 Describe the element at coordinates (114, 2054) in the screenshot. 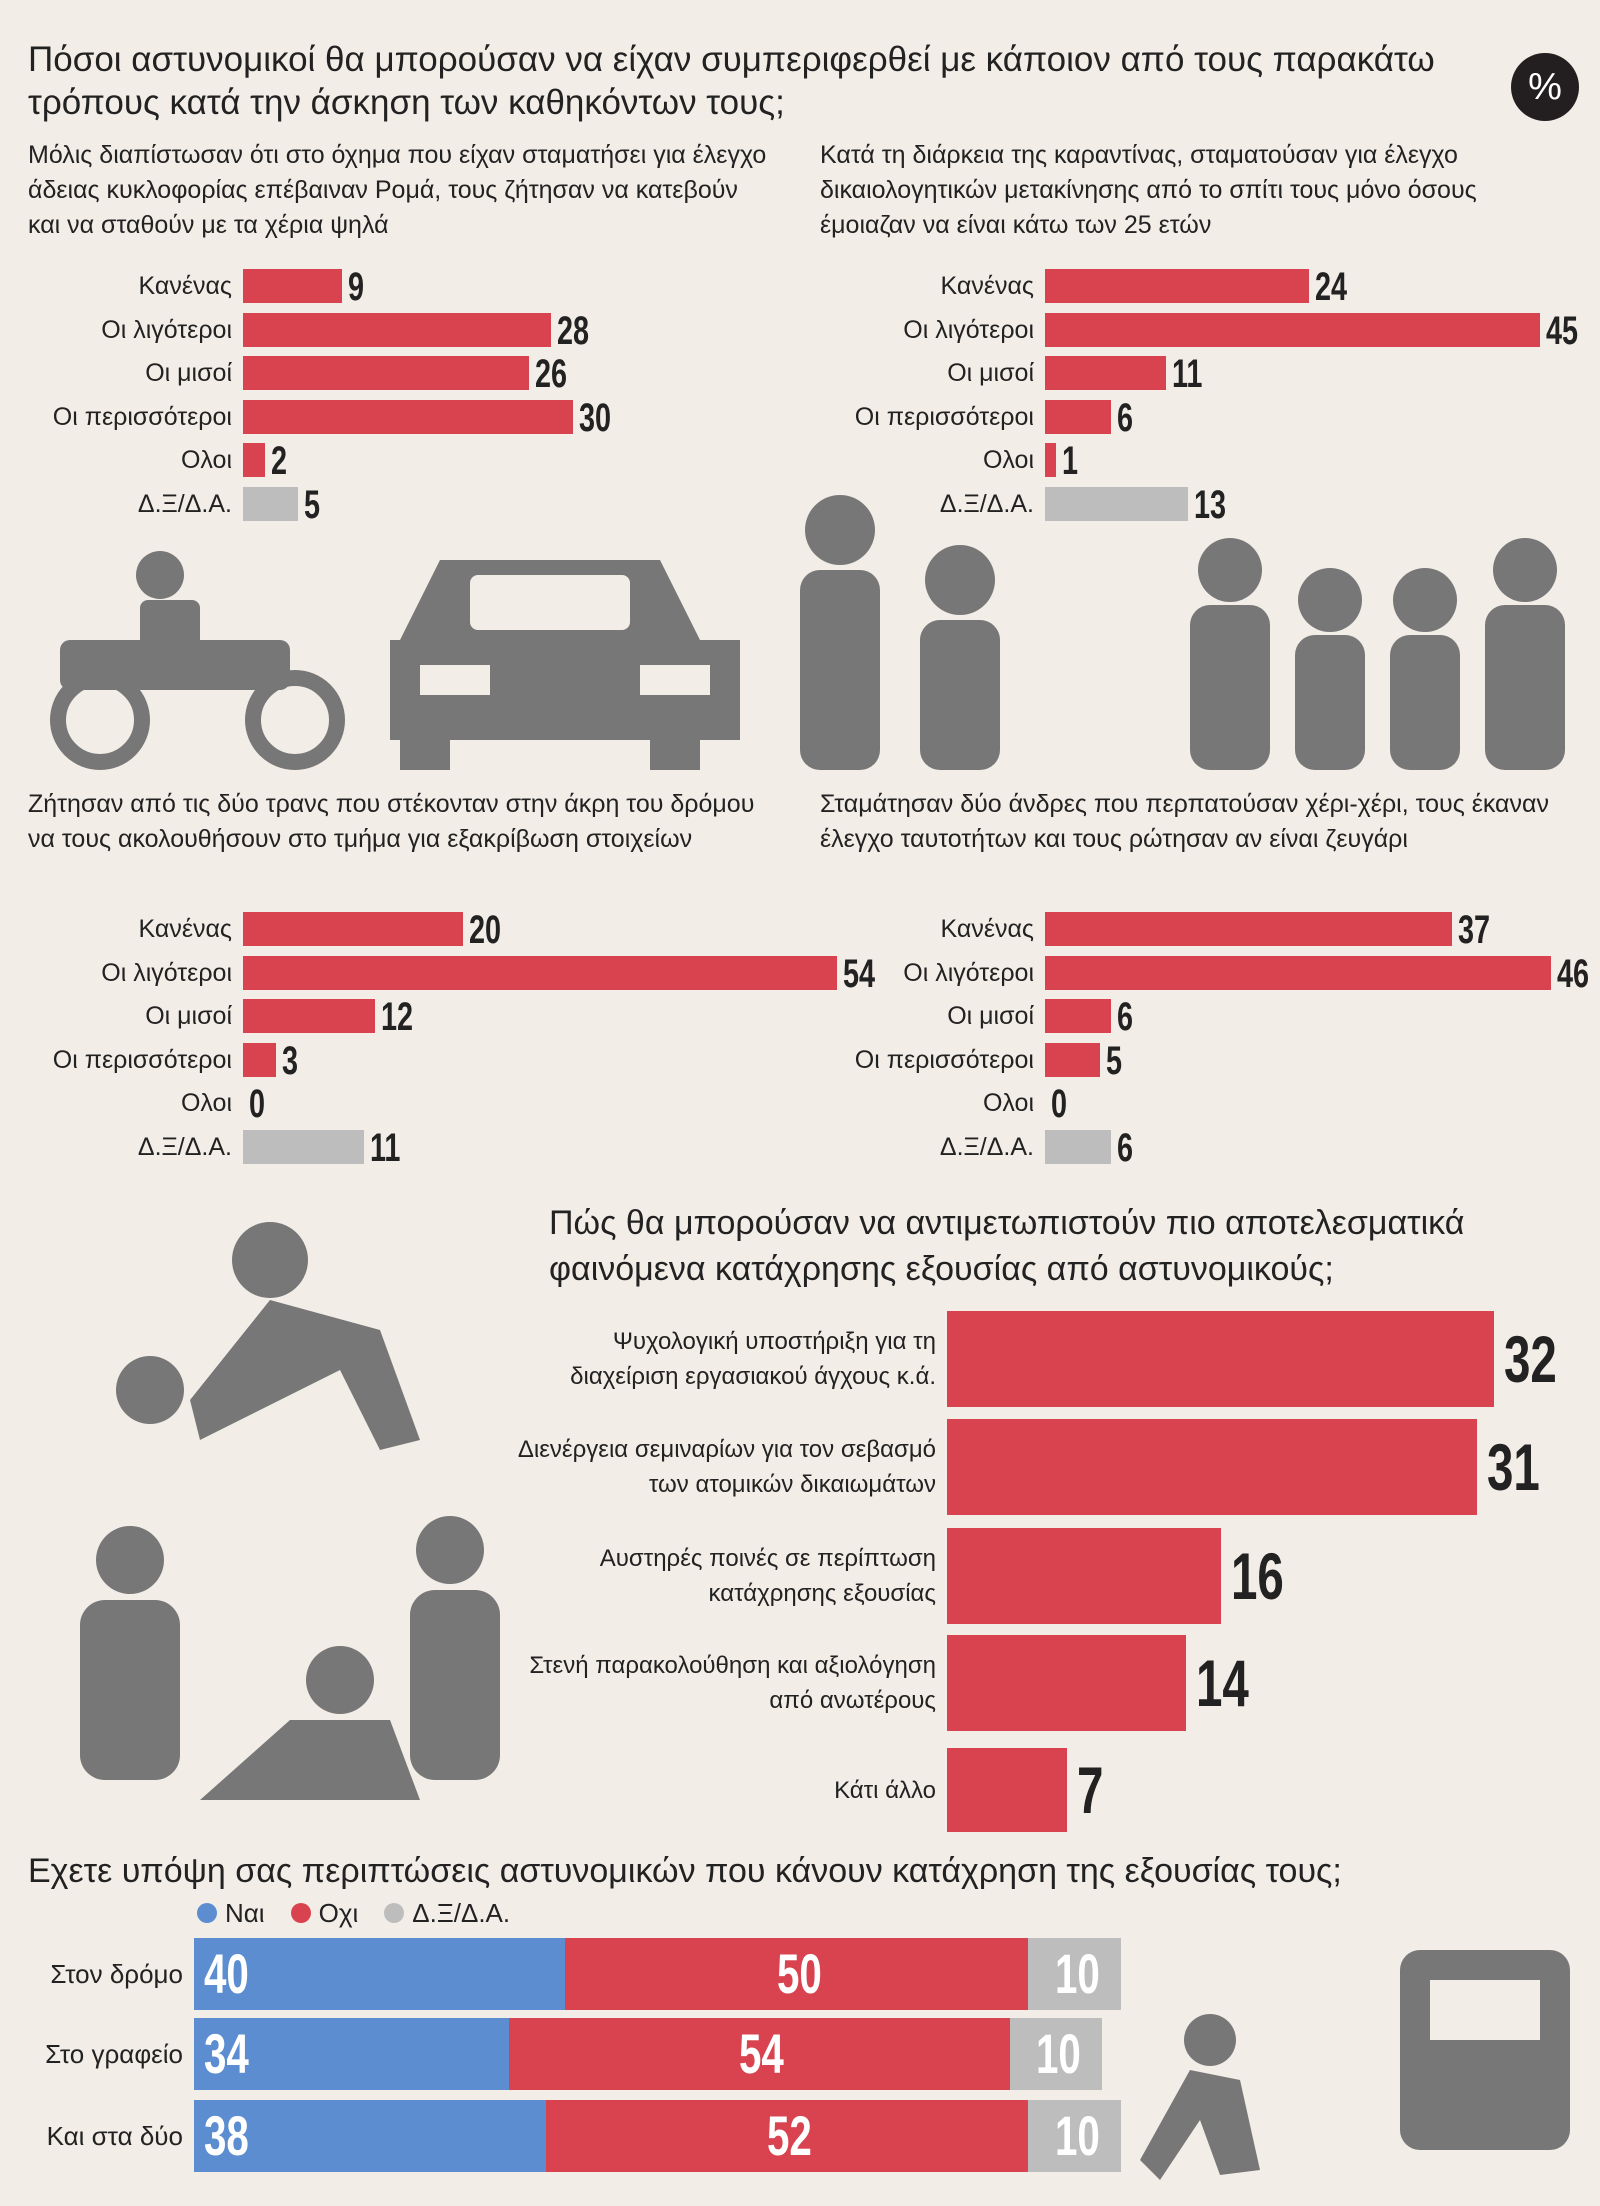

I see `category-label: Στο γραφείο` at that location.